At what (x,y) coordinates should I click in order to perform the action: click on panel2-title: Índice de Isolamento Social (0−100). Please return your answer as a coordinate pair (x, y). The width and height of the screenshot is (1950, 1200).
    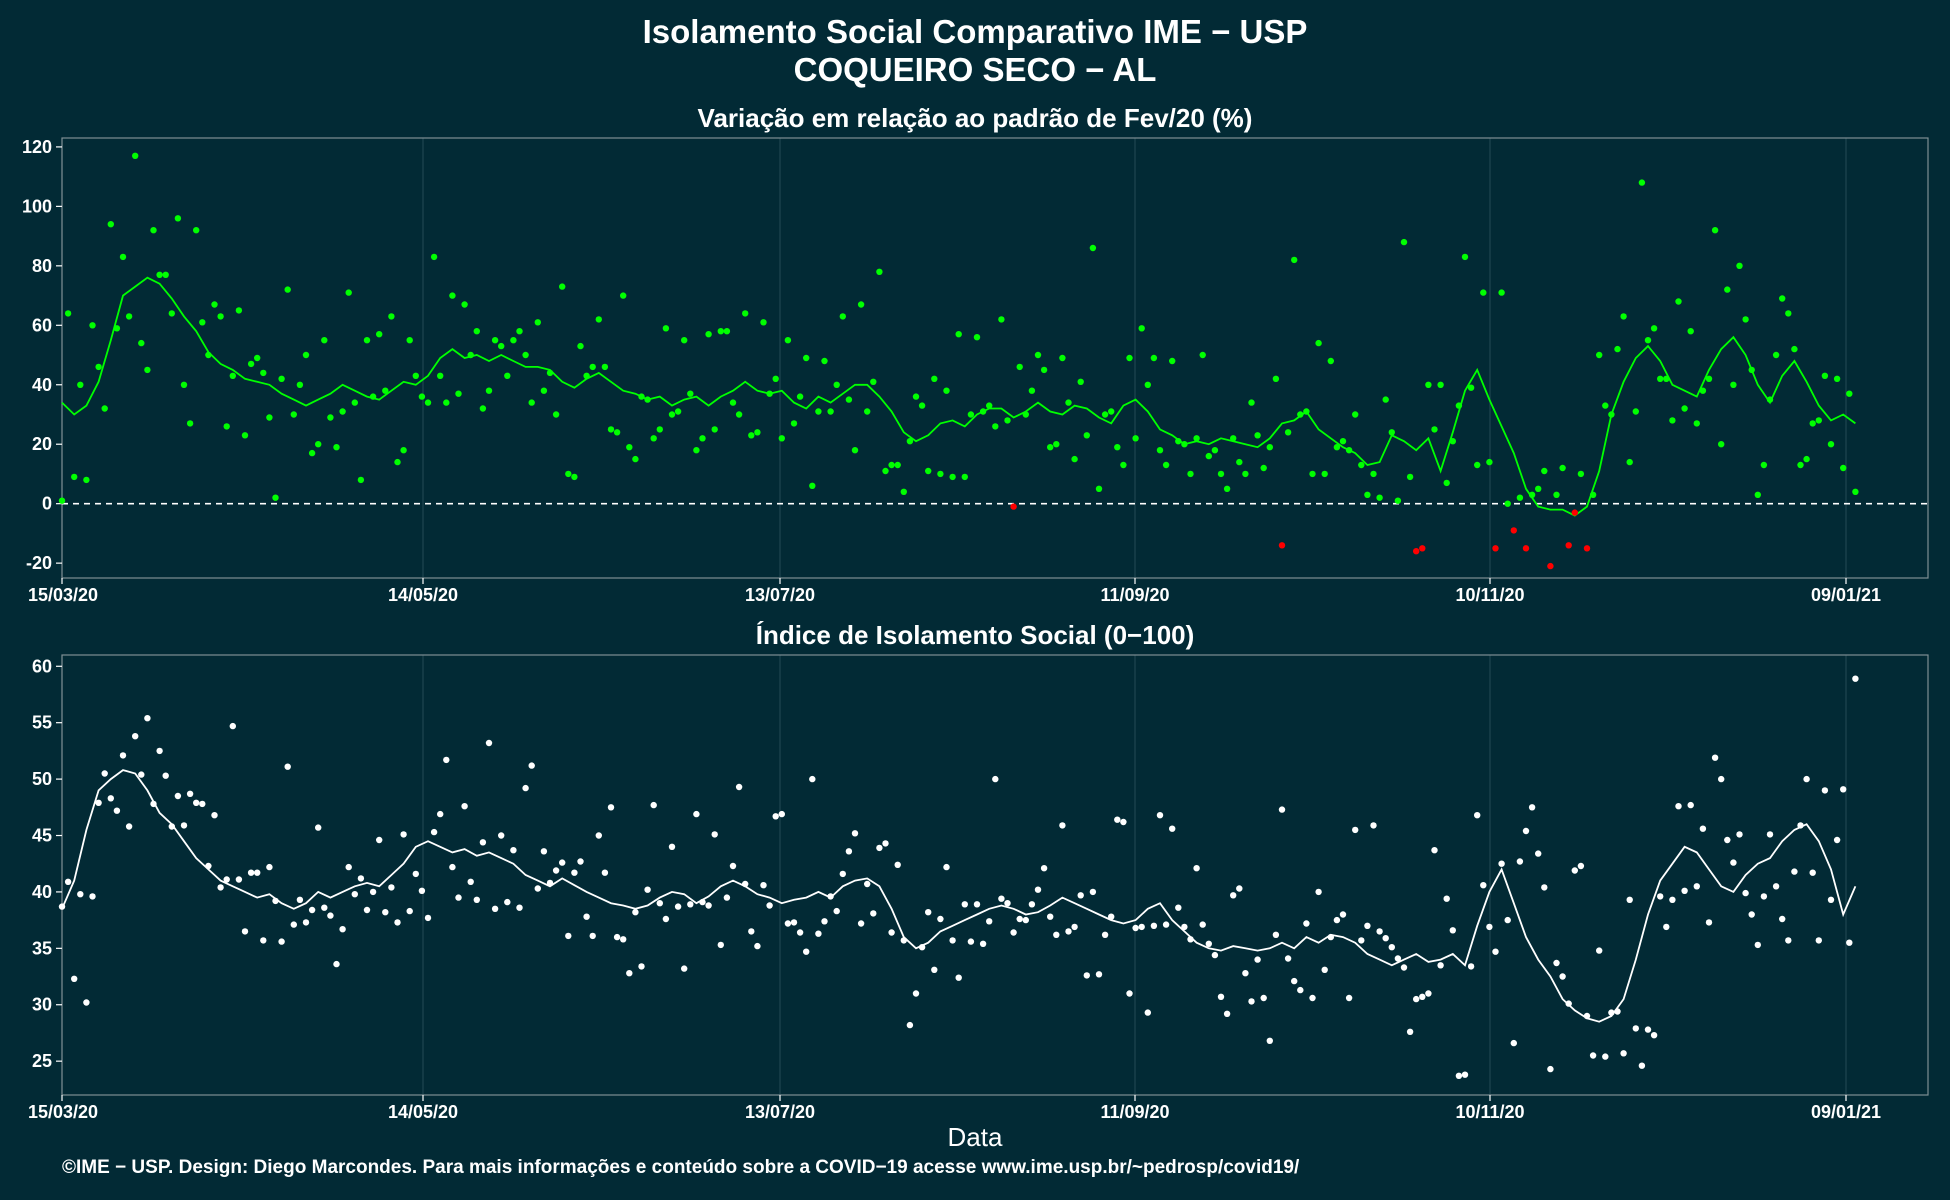
    Looking at the image, I should click on (975, 635).